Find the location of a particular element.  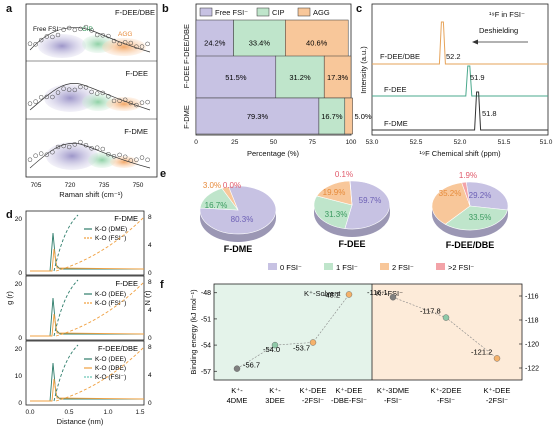

b-bar-label: 31.2% is located at coordinates (300, 77).